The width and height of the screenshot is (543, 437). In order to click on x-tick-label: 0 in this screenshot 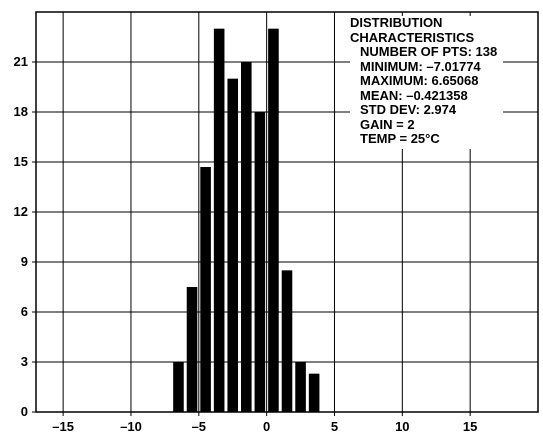, I will do `click(266, 426)`.